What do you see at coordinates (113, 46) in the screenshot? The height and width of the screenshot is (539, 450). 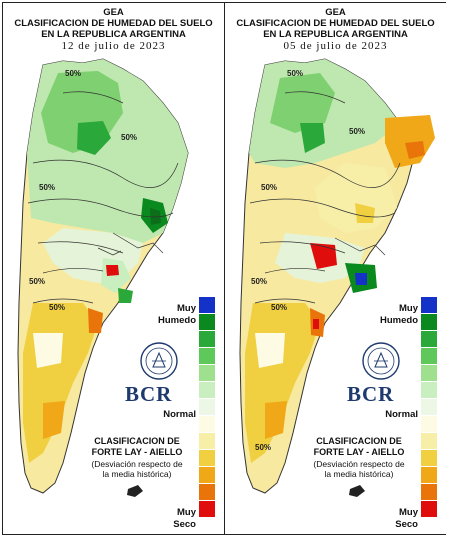 I see `map-date: 12 de julio de 2023` at bounding box center [113, 46].